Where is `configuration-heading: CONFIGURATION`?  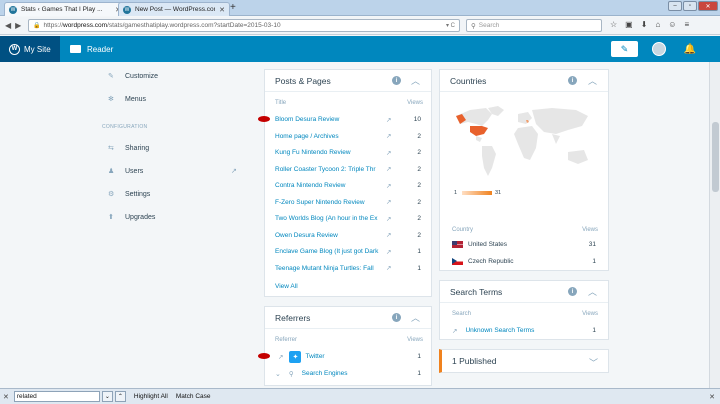
configuration-heading: CONFIGURATION is located at coordinates (125, 127).